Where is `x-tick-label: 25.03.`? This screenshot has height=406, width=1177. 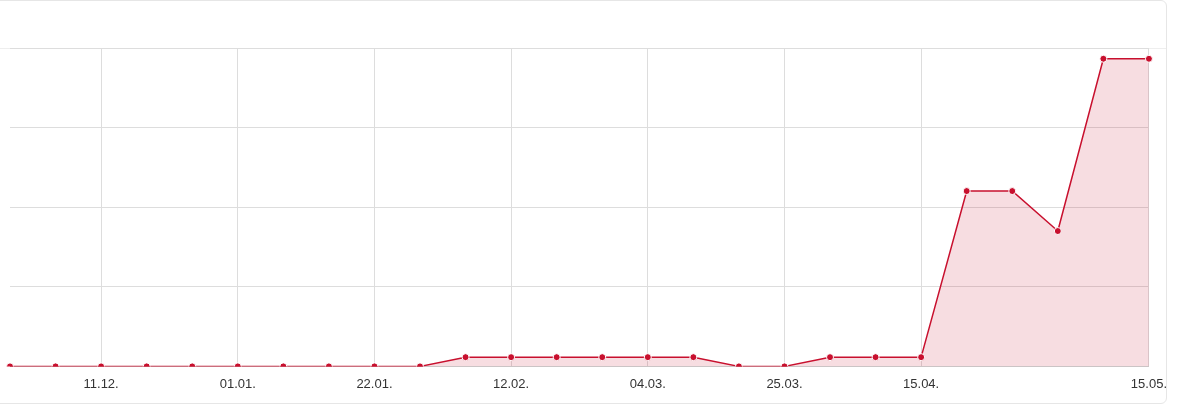 x-tick-label: 25.03. is located at coordinates (784, 383).